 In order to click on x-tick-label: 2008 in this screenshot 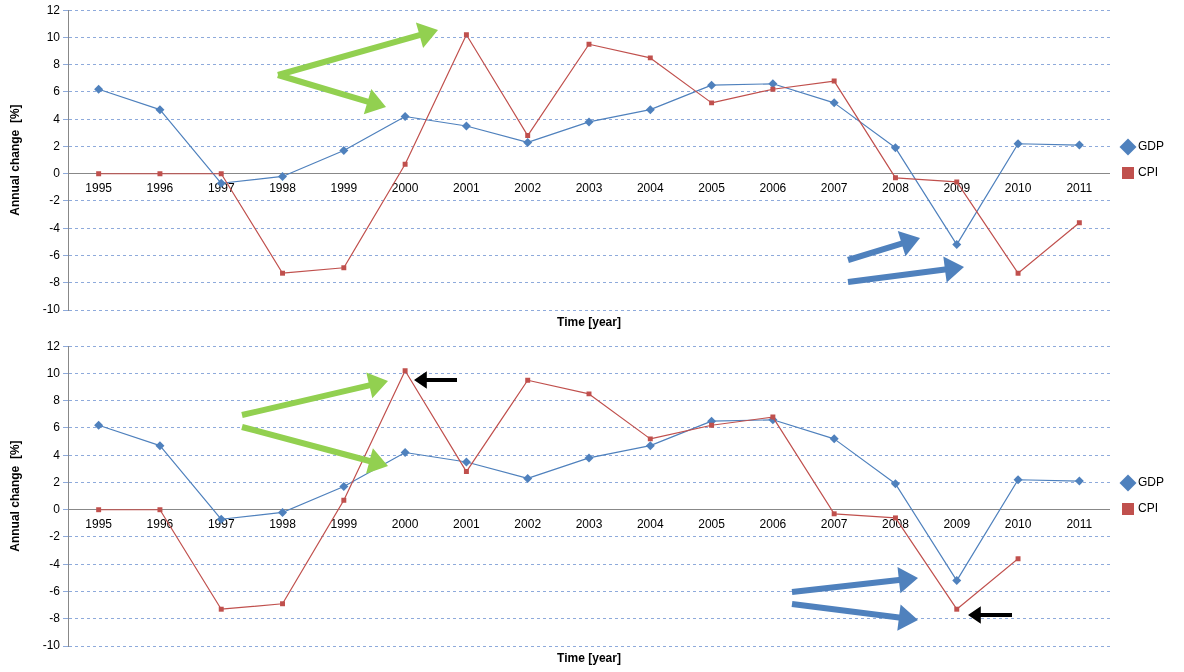, I will do `click(896, 188)`.